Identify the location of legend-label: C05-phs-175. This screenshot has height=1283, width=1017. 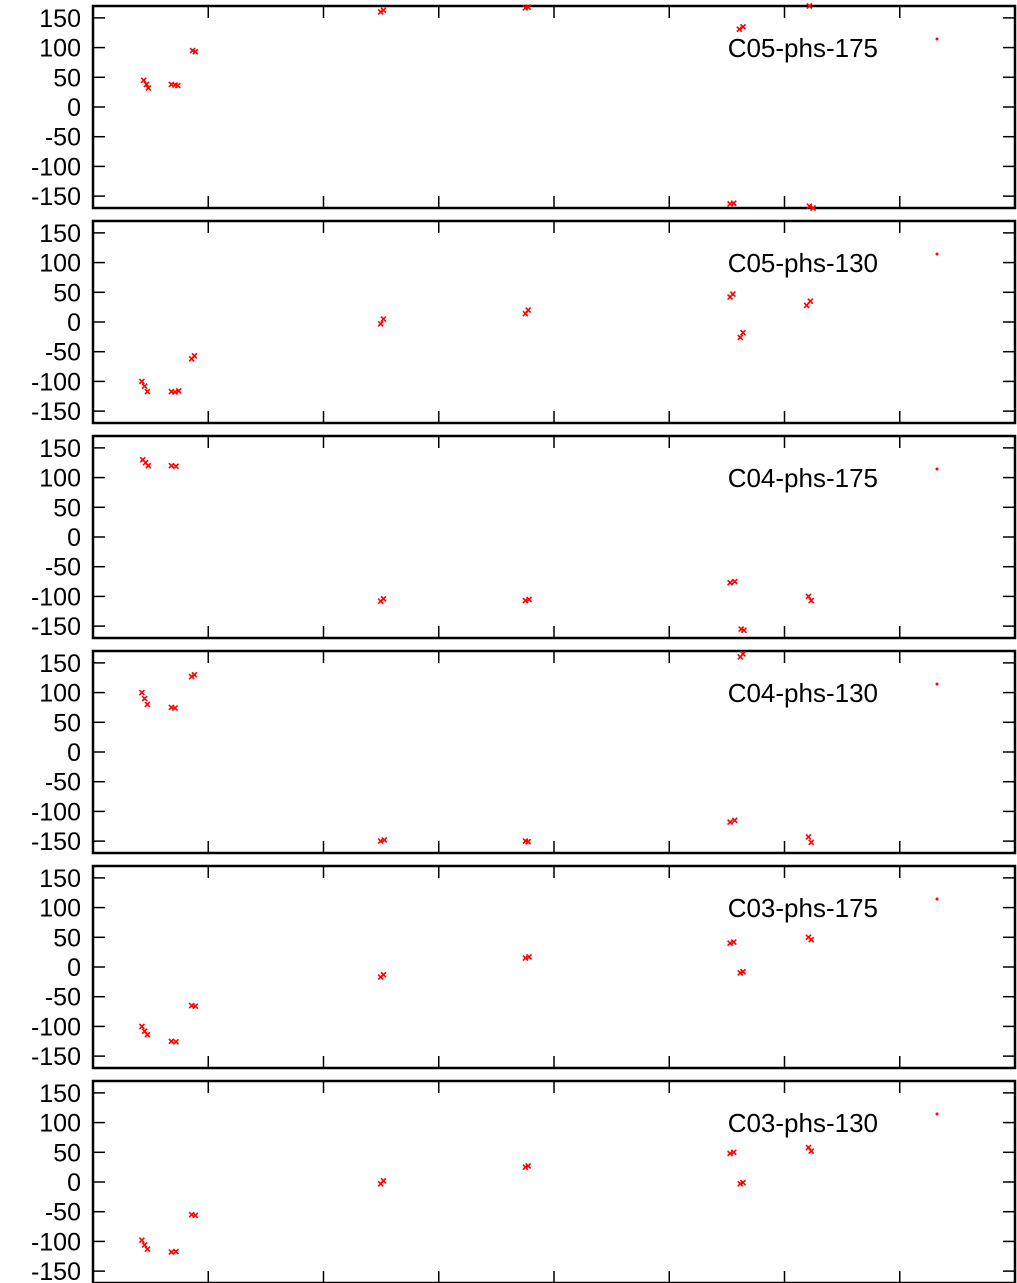
(803, 48).